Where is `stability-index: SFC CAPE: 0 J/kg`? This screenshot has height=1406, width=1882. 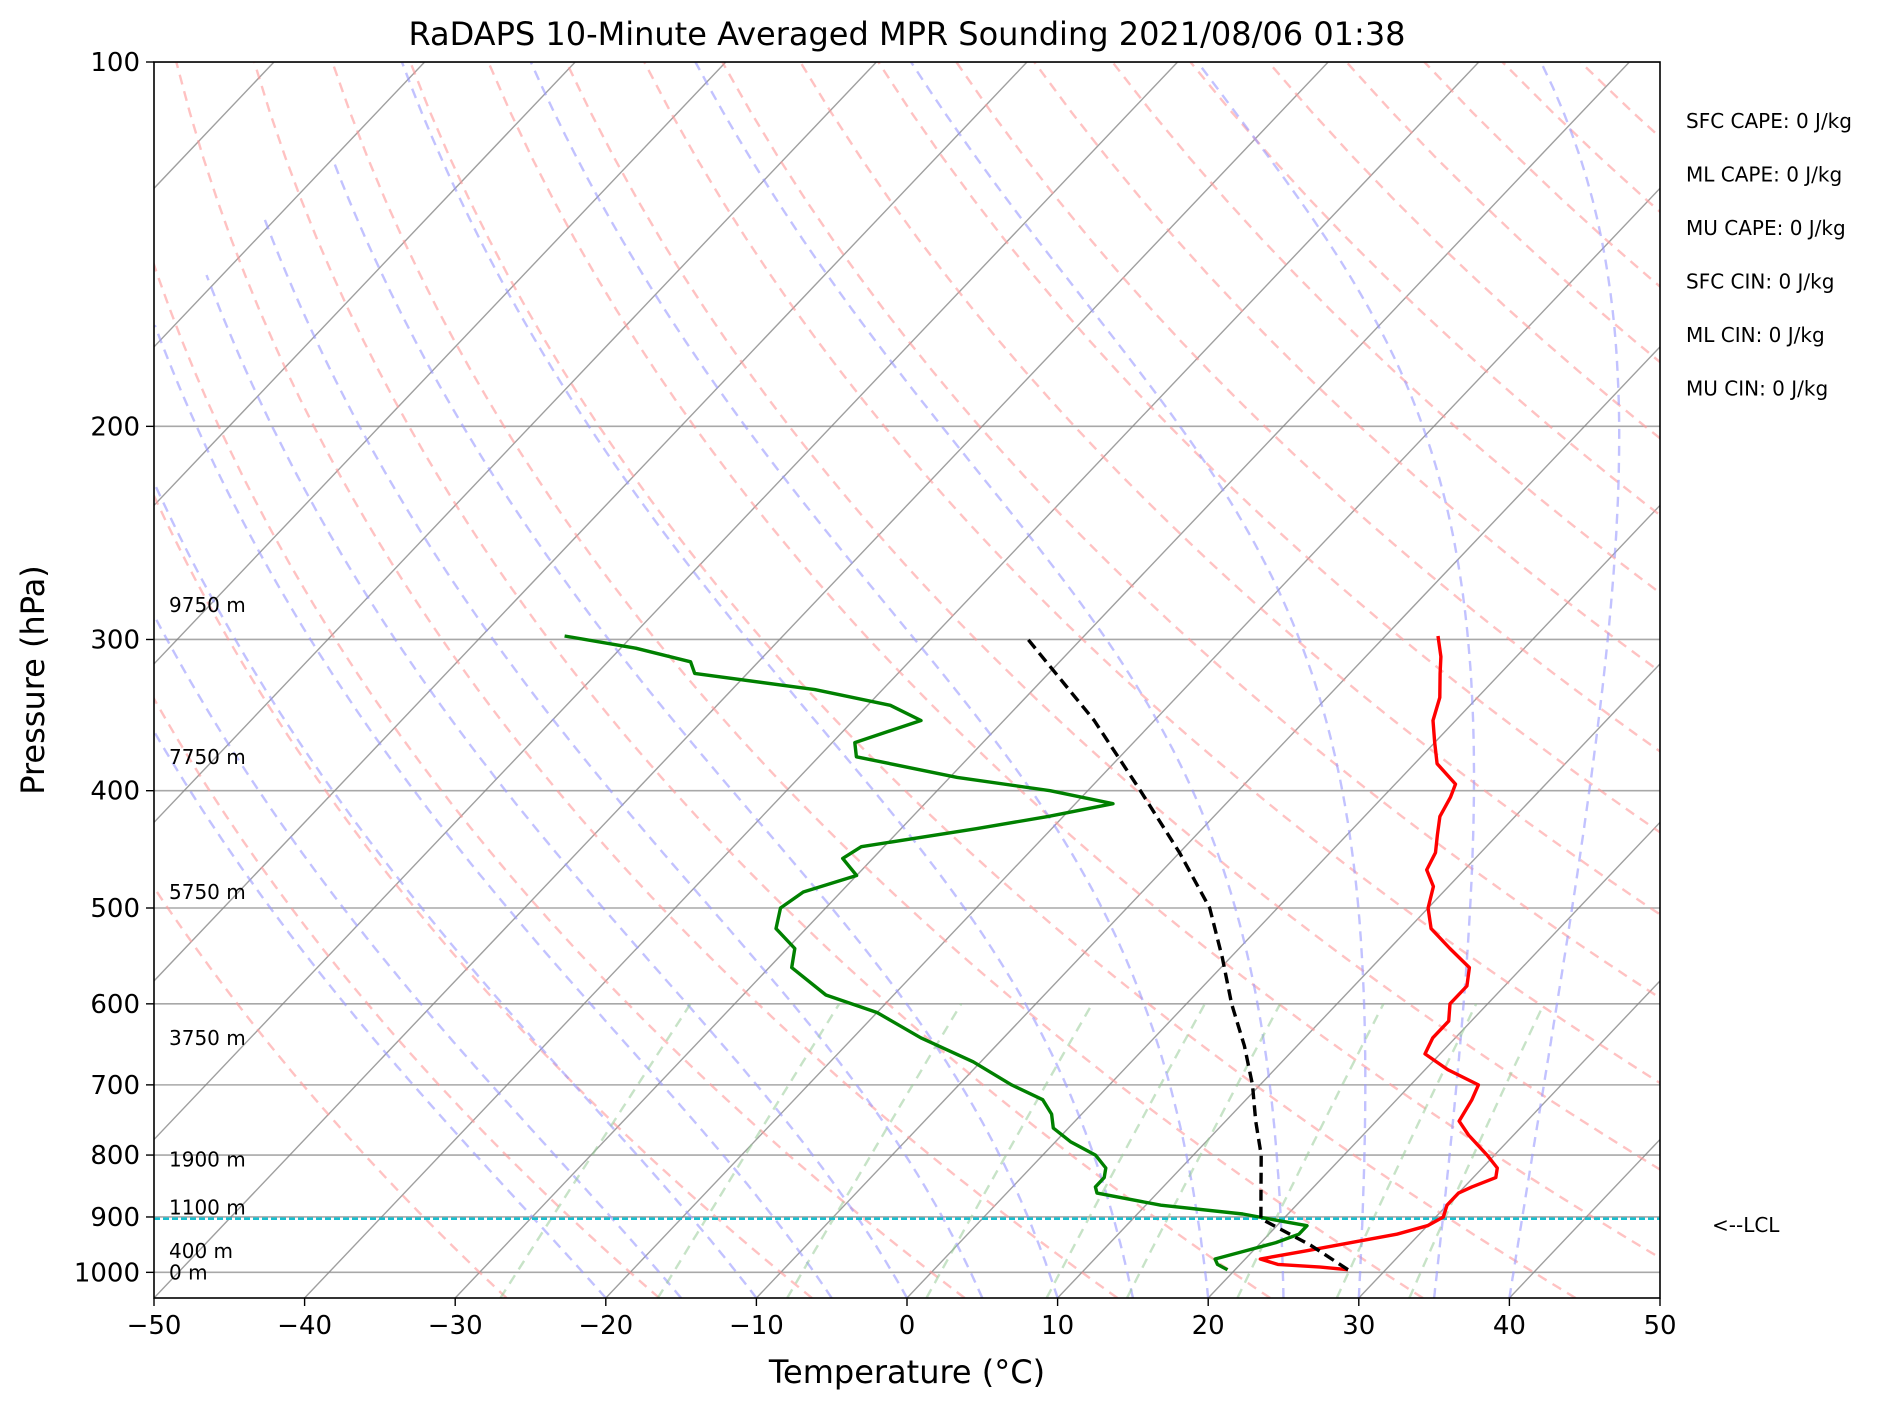 stability-index: SFC CAPE: 0 J/kg is located at coordinates (1769, 121).